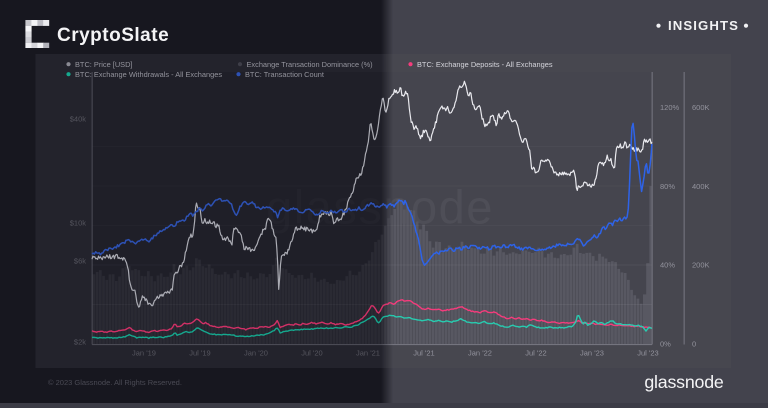  What do you see at coordinates (701, 265) in the screenshot?
I see `svg-text: 200K` at bounding box center [701, 265].